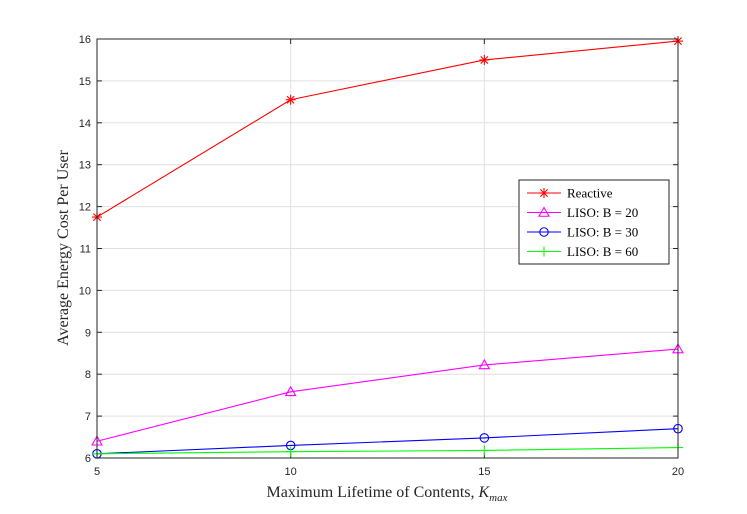 This screenshot has width=747, height=514. Describe the element at coordinates (85, 208) in the screenshot. I see `y-tick-label: 12` at that location.